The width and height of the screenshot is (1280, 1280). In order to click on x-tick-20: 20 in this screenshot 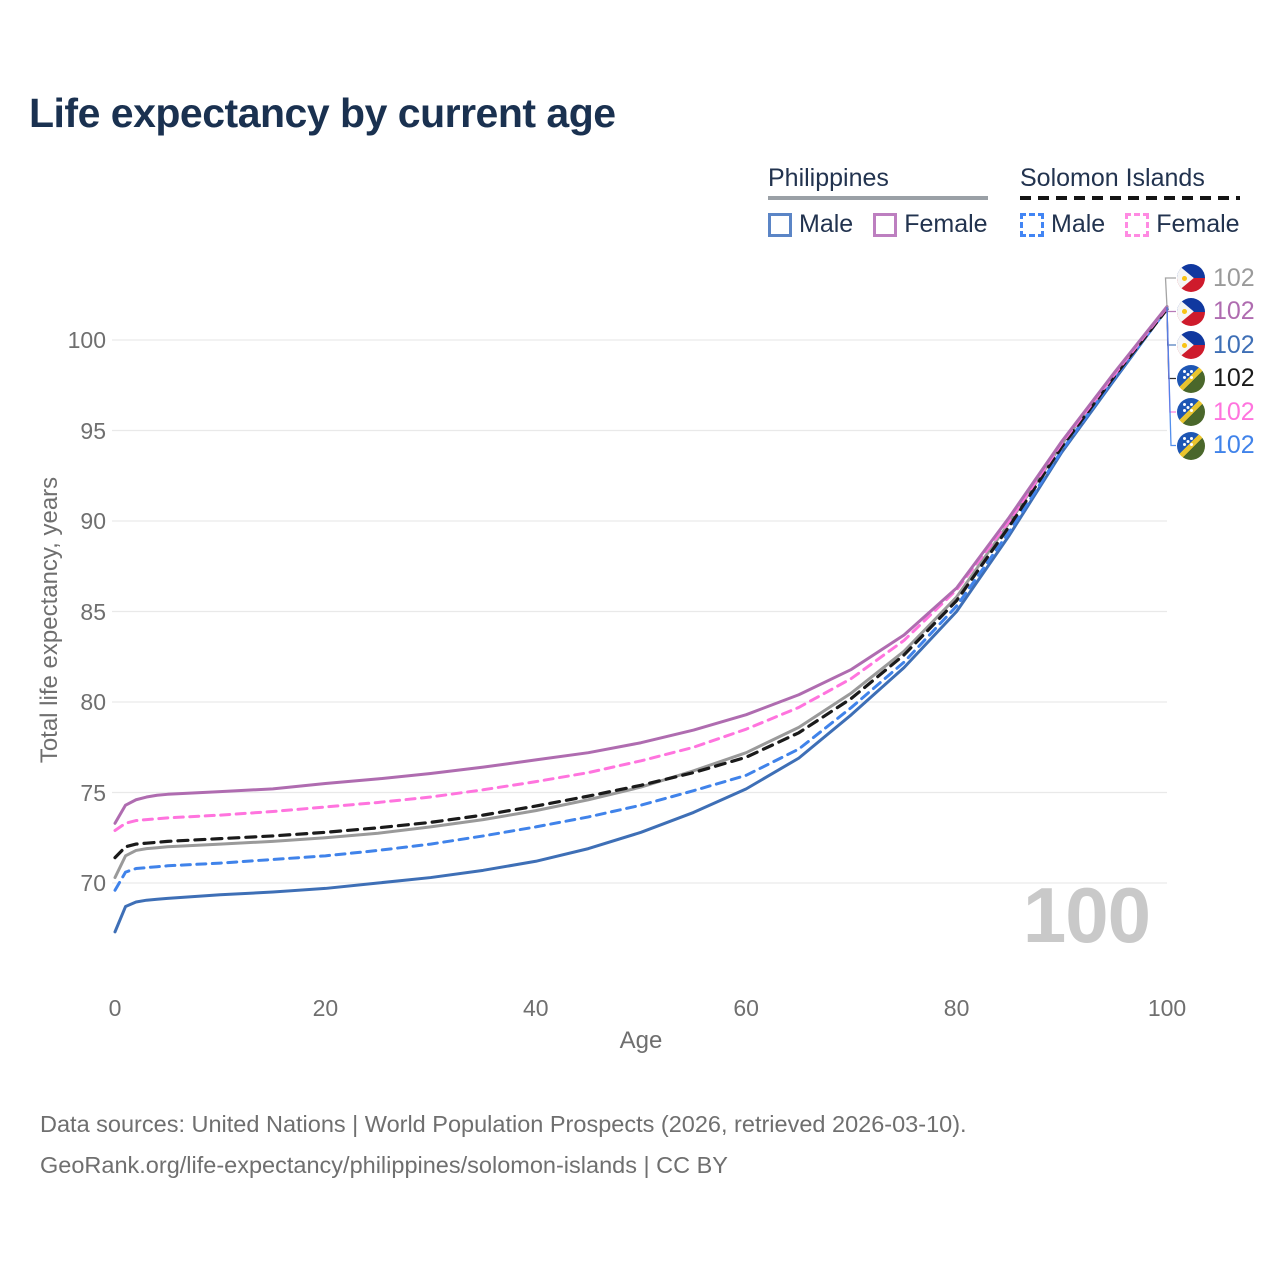, I will do `click(325, 1008)`.